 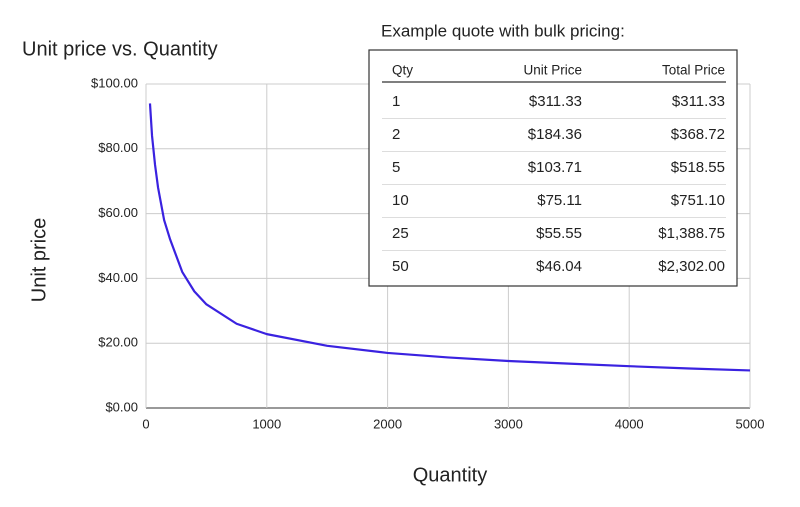 What do you see at coordinates (691, 233) in the screenshot?
I see `table-cell: $1,388.75` at bounding box center [691, 233].